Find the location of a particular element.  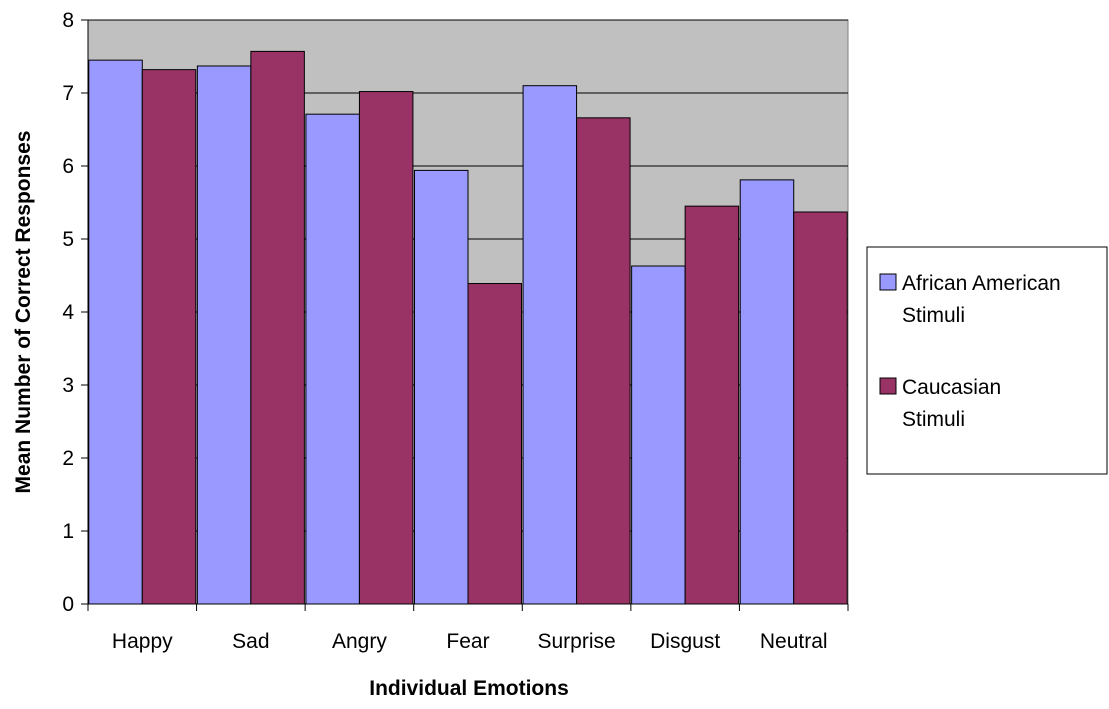

x-tick-label: Surprise is located at coordinates (576, 641).